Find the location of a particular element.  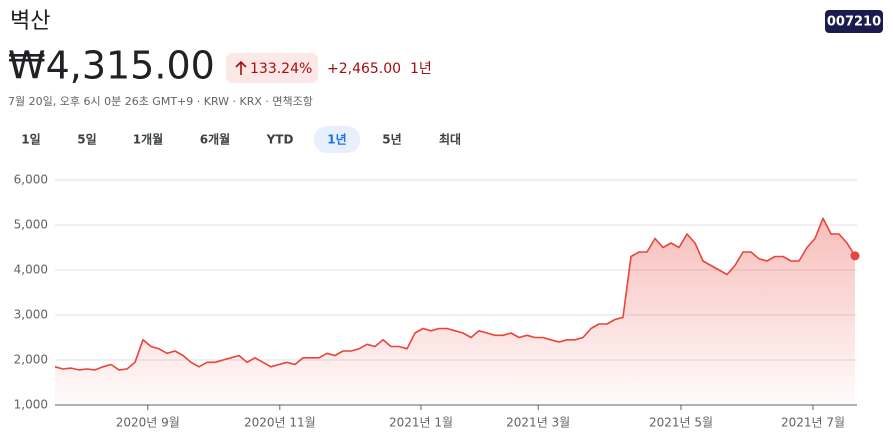

y-tick-label: 1,000 is located at coordinates (31, 405).